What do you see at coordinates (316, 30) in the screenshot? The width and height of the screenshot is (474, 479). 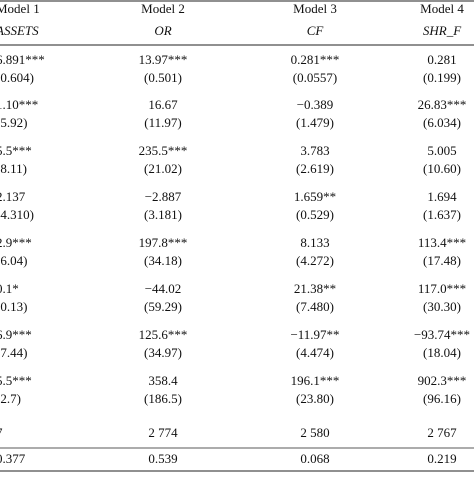 I see `variable-name: CF` at bounding box center [316, 30].